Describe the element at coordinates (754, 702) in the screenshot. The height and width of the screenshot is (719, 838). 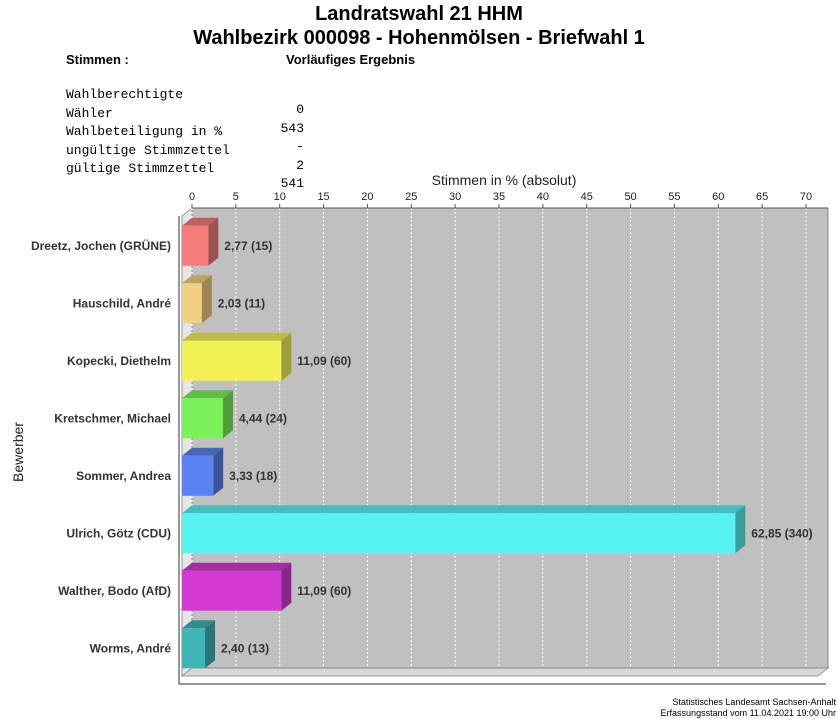
I see `footer-source: Statistisches Landesamt Sachsen-Anhalt` at that location.